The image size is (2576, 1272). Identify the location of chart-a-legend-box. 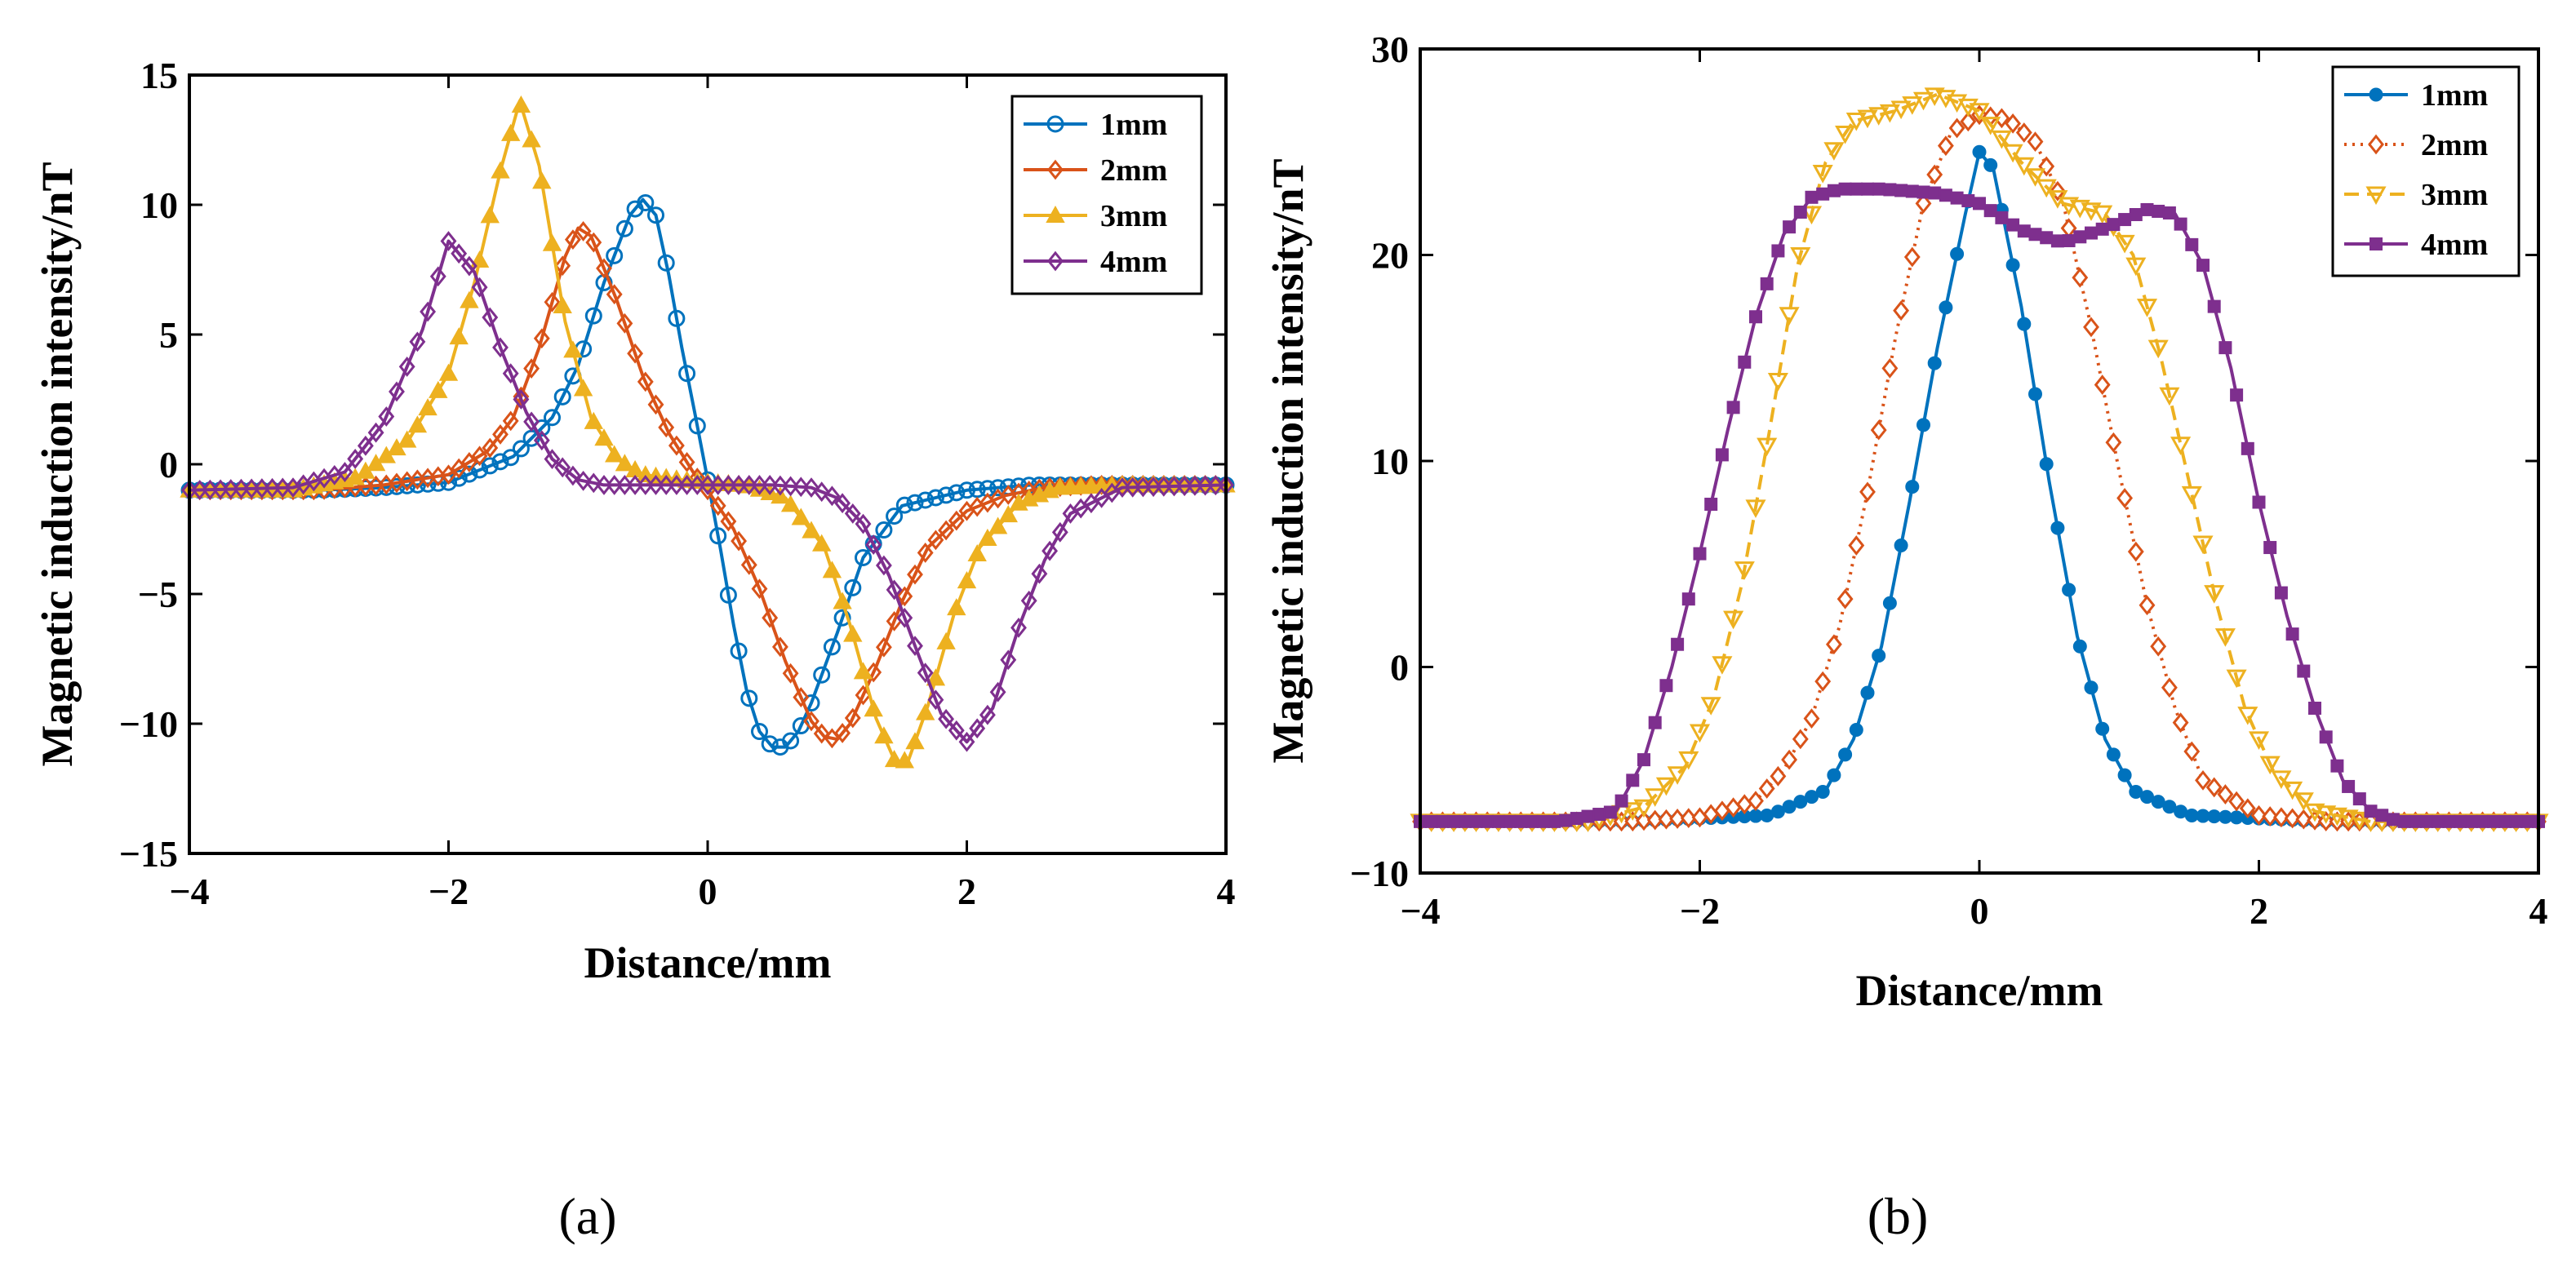
(1106, 195).